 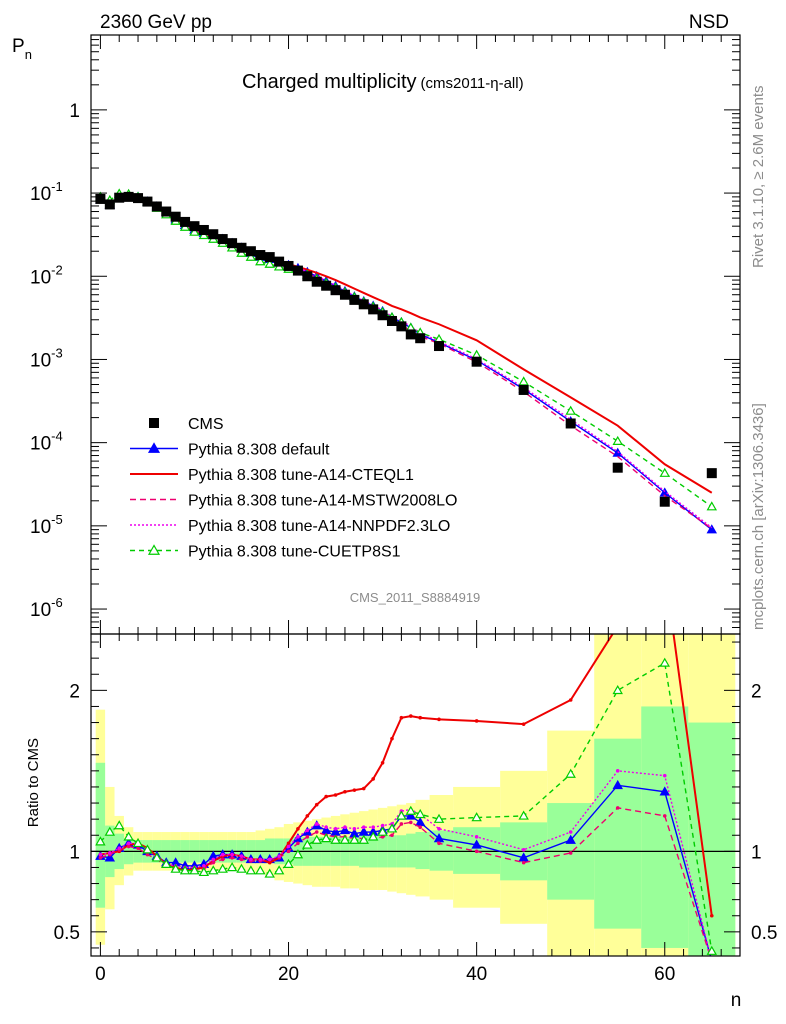 I want to click on legend-label-series-0: Pythia 8.308 default, so click(x=259, y=450).